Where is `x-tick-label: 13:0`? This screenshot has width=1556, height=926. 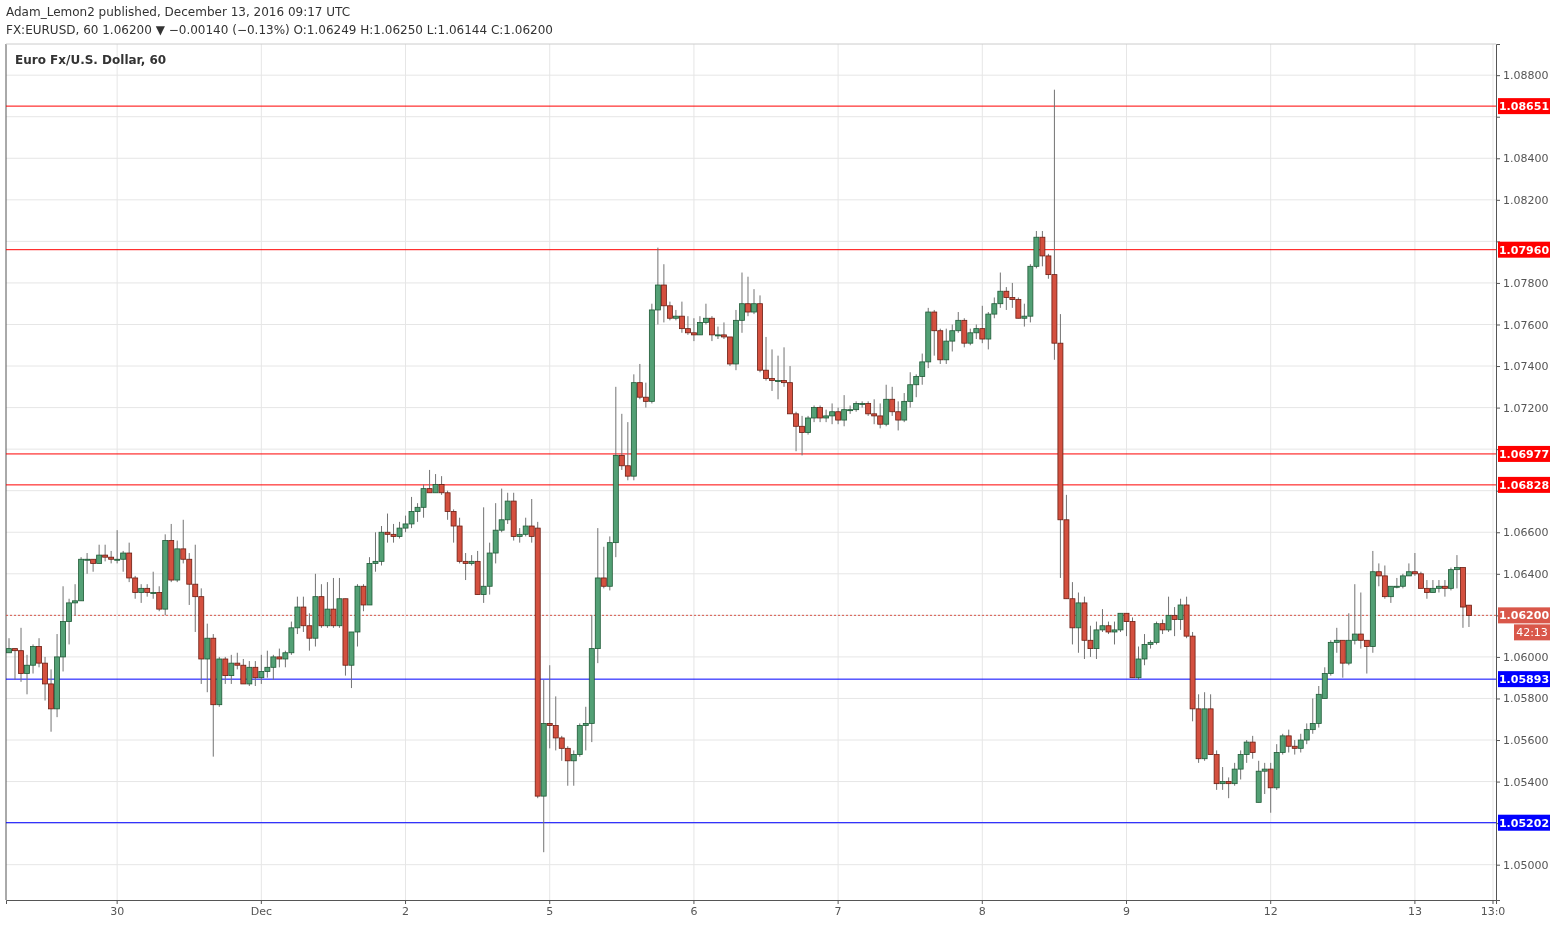 x-tick-label: 13:0 is located at coordinates (1493, 911).